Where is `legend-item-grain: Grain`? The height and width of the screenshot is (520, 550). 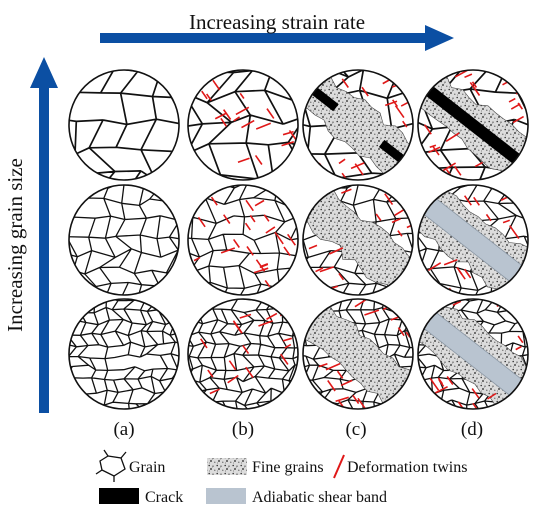 legend-item-grain: Grain is located at coordinates (130, 465).